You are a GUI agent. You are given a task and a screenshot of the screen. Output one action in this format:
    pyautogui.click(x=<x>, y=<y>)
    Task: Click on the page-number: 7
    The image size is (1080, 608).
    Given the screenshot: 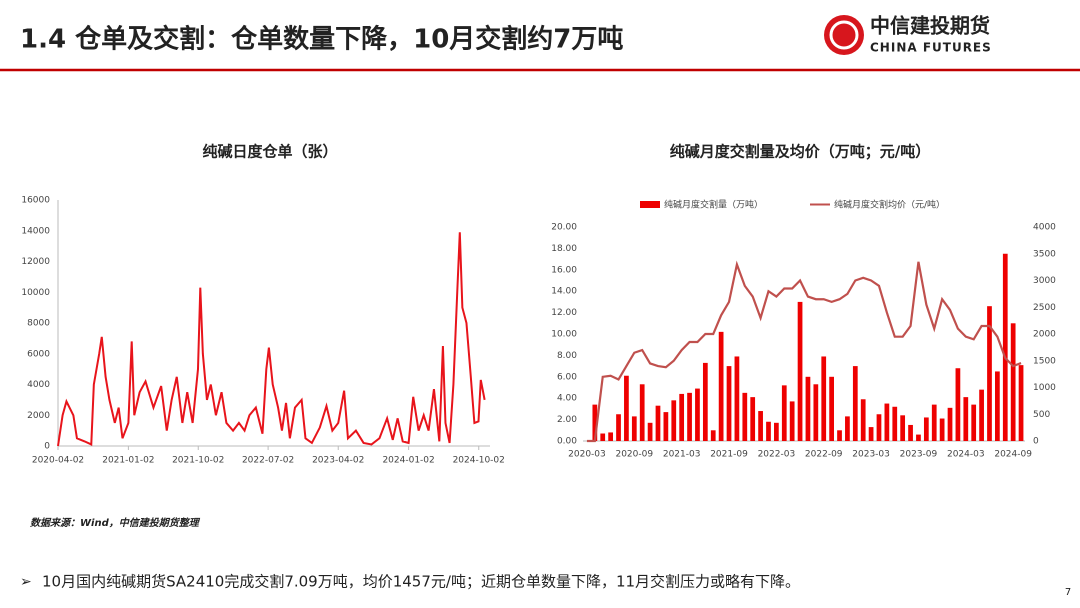 What is the action you would take?
    pyautogui.click(x=1068, y=592)
    